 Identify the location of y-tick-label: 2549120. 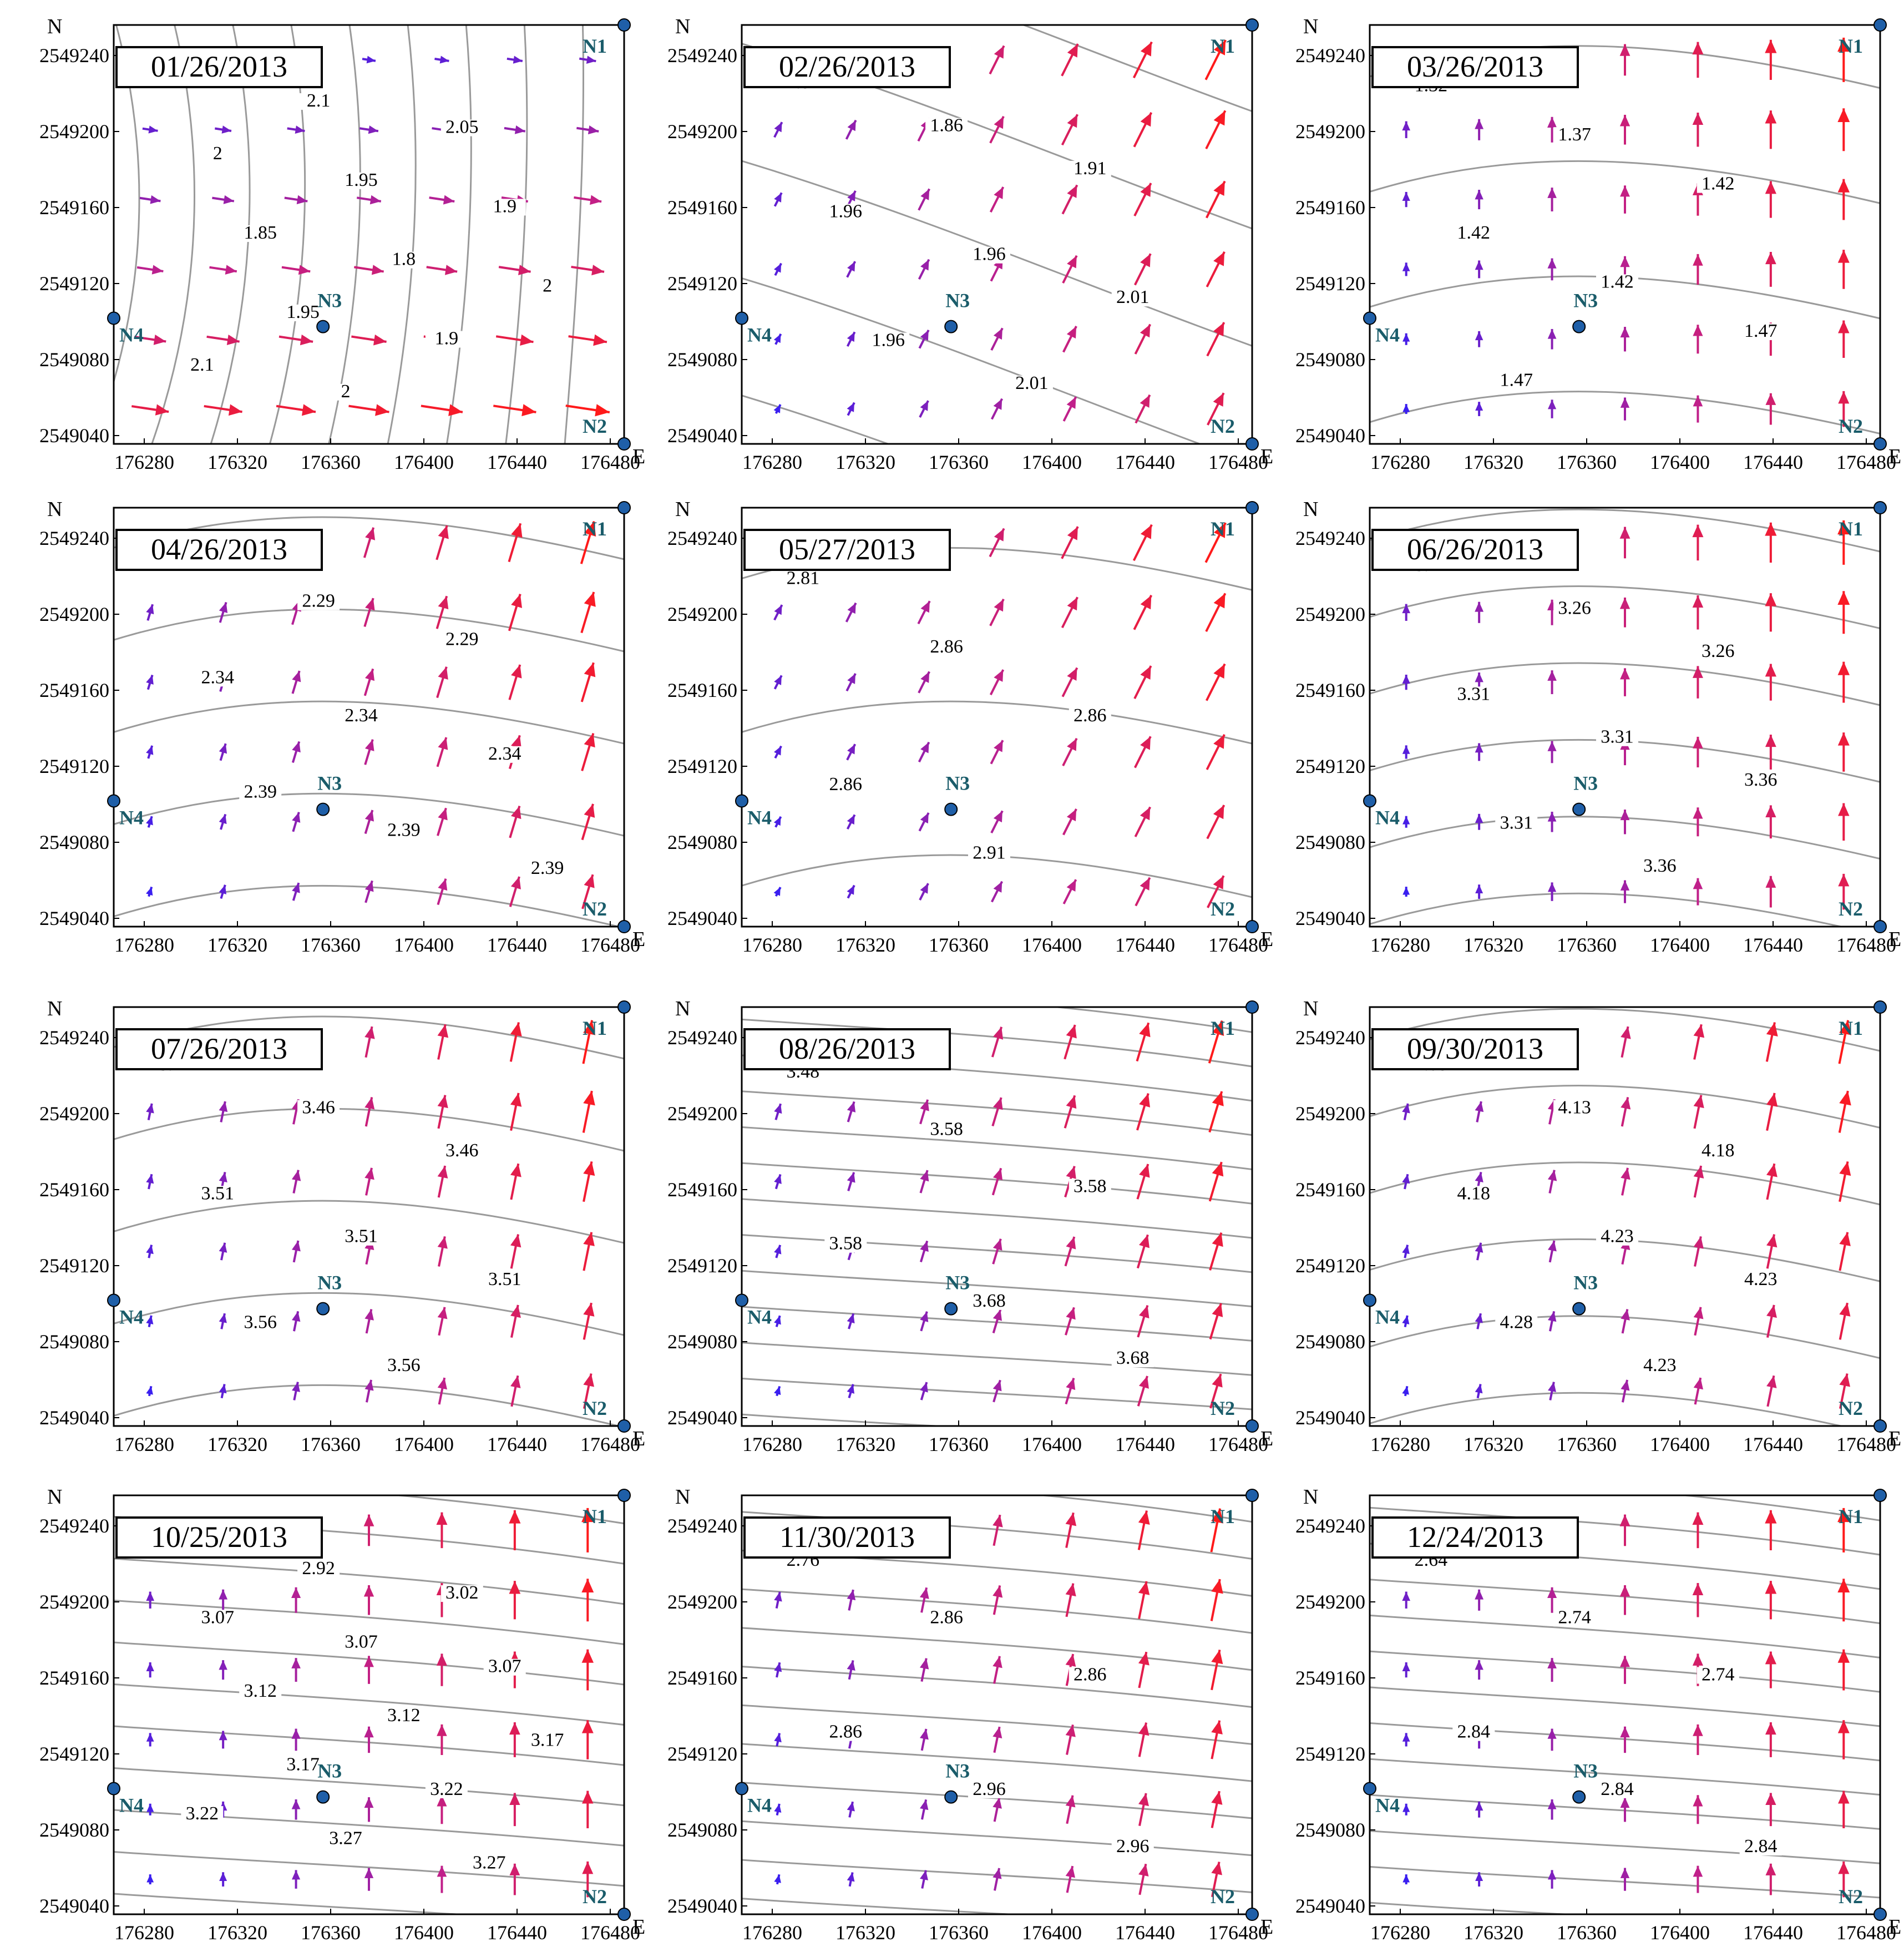
(1330, 766).